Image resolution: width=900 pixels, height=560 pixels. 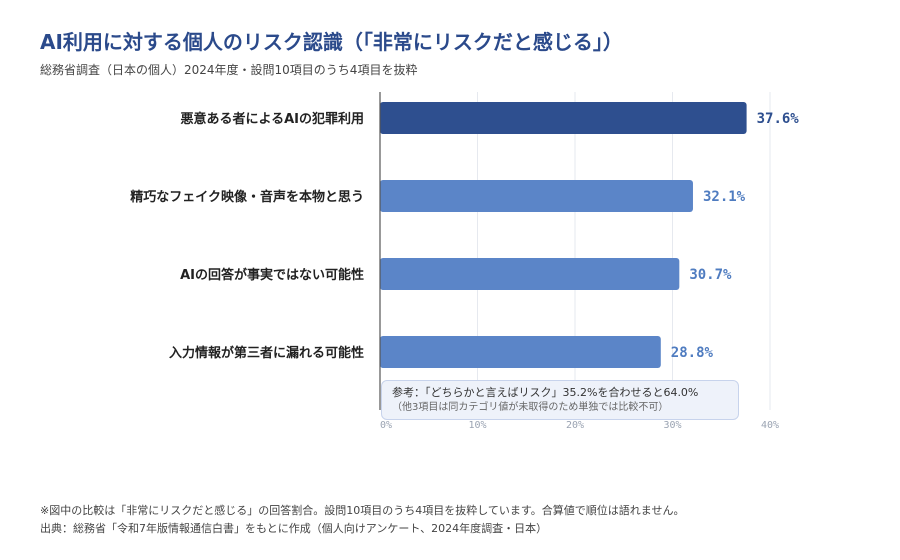 What do you see at coordinates (778, 119) in the screenshot?
I see `value-label: 37.6%` at bounding box center [778, 119].